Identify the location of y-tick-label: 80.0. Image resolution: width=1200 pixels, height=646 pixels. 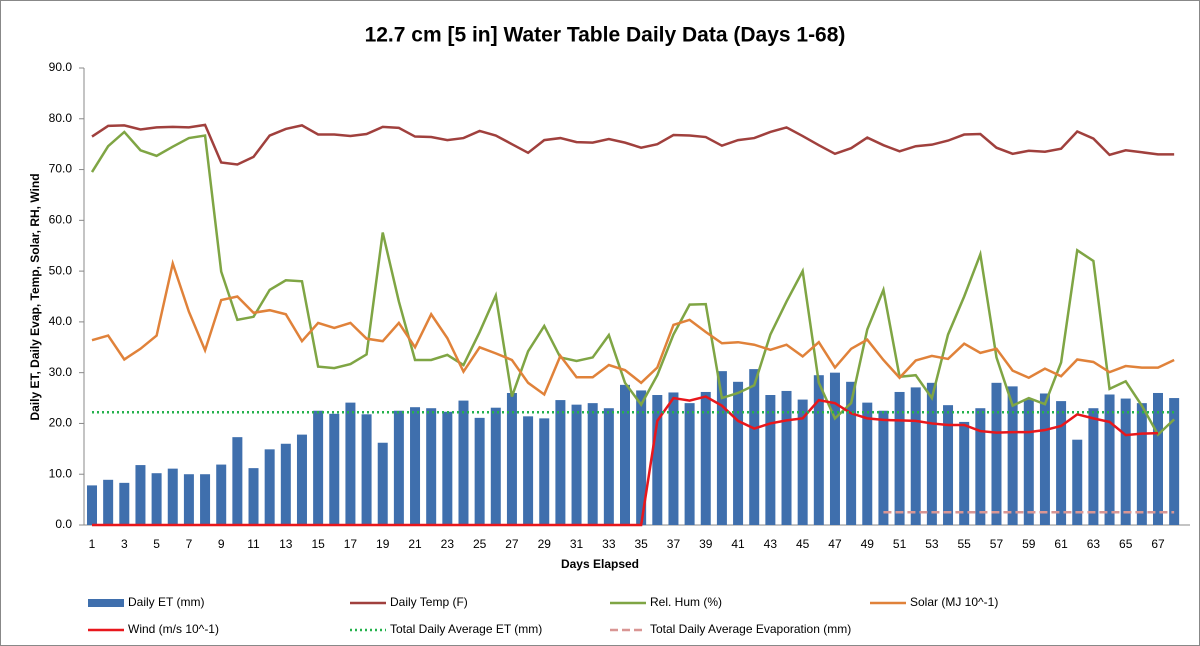
(61, 118).